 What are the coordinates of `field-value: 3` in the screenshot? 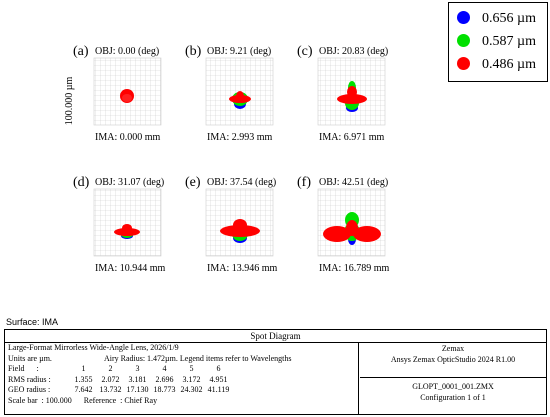 It's located at (137, 368).